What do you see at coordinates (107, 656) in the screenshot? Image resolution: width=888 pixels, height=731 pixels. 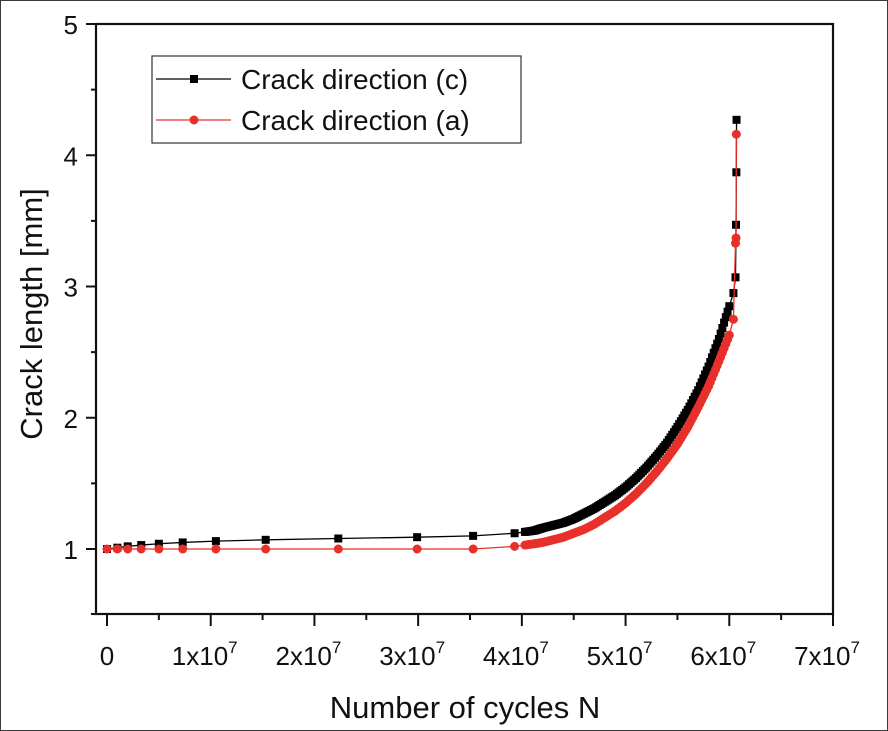 I see `x-tick-label: 0` at bounding box center [107, 656].